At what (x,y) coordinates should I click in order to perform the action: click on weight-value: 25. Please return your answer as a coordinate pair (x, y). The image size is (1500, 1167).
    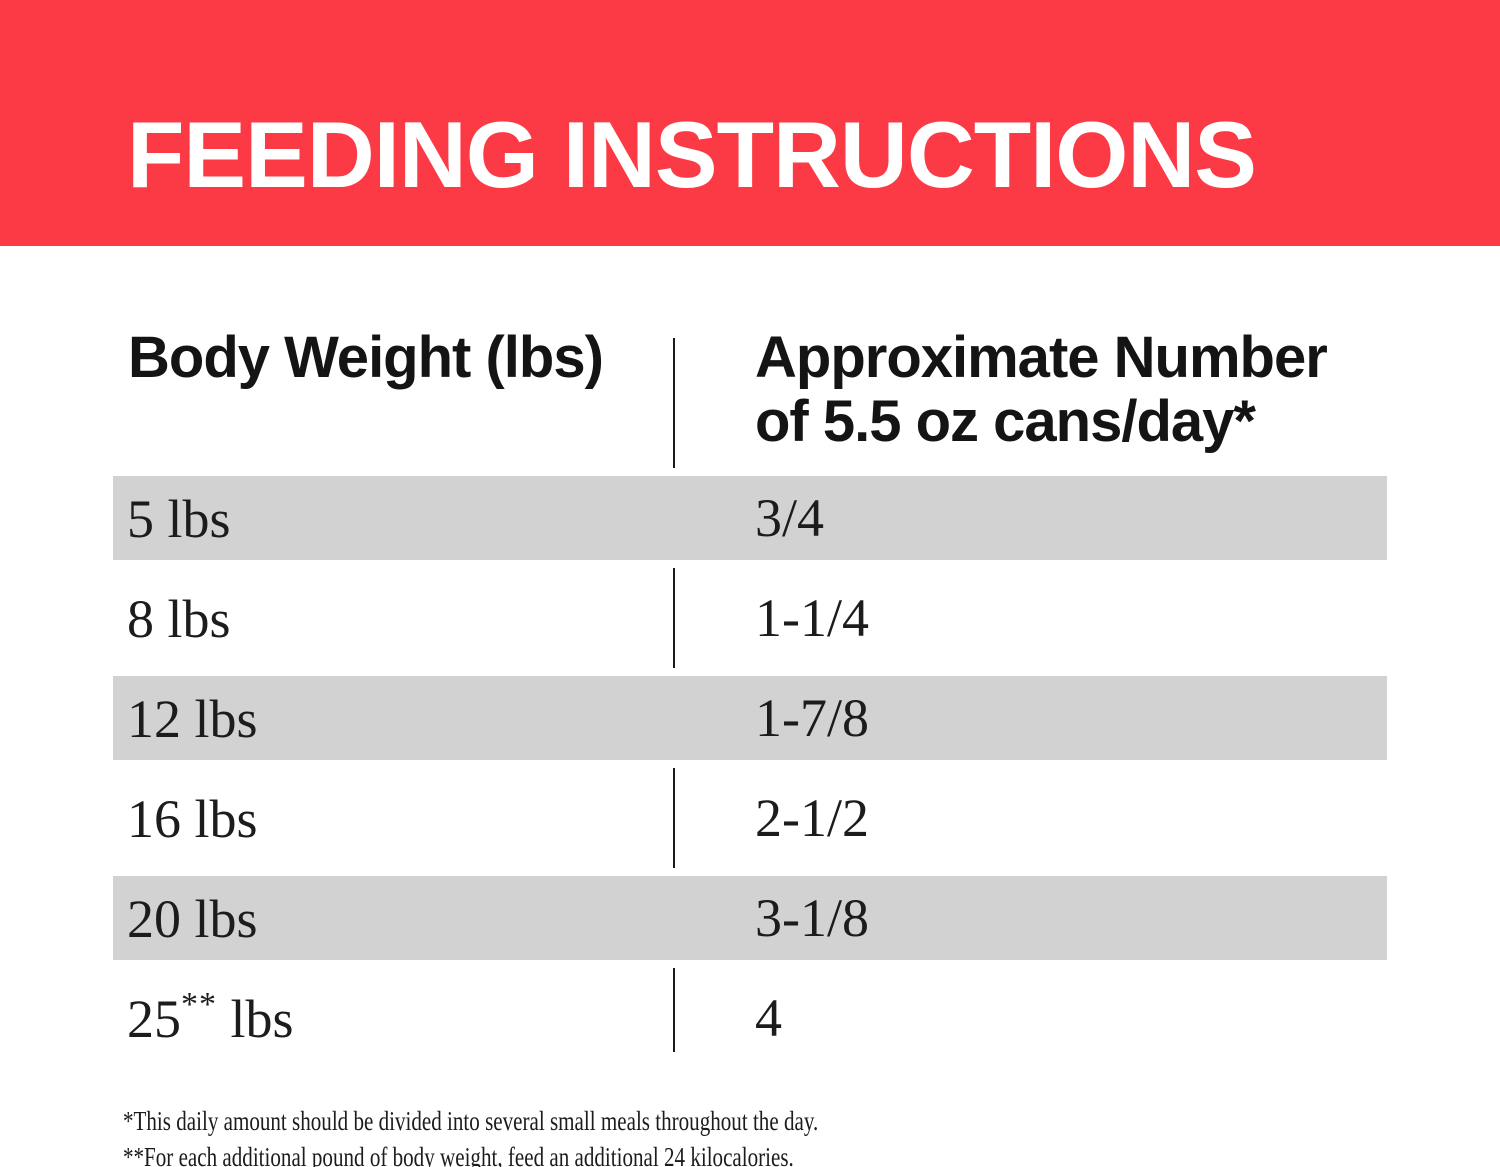
    Looking at the image, I should click on (154, 1019).